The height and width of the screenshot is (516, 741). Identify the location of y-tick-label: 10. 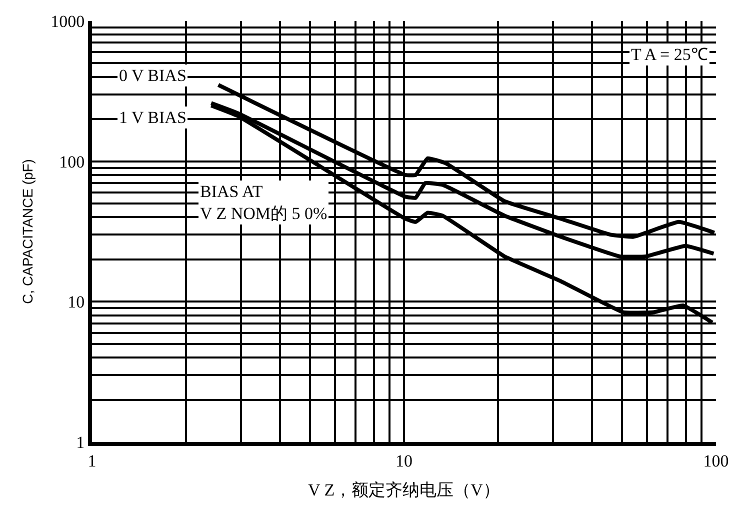
(76, 302).